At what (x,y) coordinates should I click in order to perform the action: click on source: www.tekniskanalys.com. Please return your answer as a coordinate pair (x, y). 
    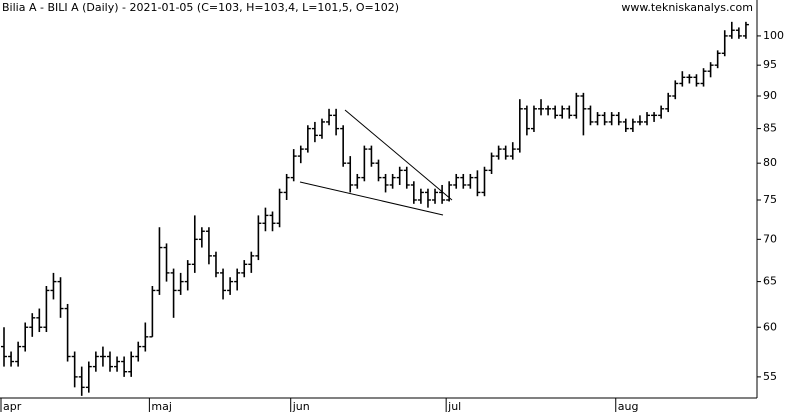
    Looking at the image, I should click on (687, 7).